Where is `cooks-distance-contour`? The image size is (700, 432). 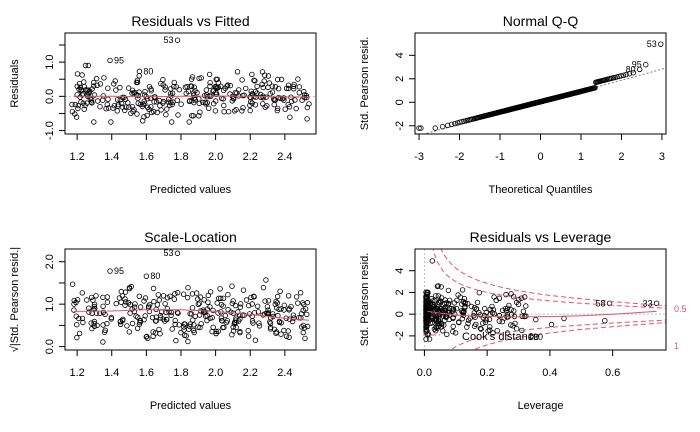 cooks-distance-contour is located at coordinates (568, 336).